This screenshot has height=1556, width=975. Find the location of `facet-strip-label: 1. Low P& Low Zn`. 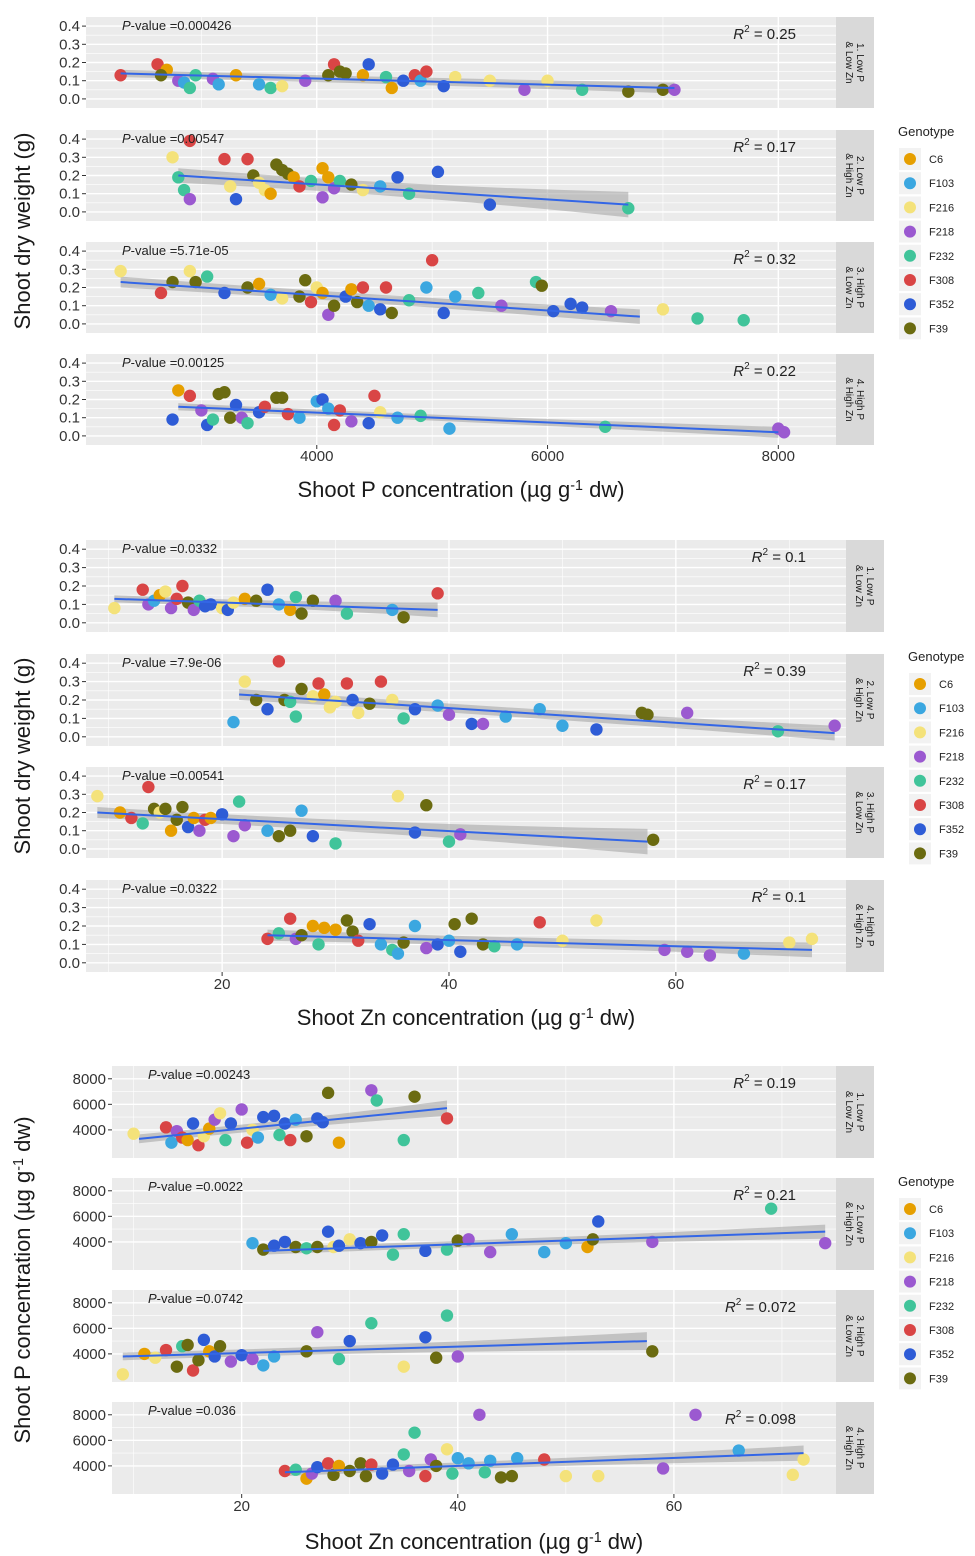

facet-strip-label: 1. Low P& Low Zn is located at coordinates (864, 586).